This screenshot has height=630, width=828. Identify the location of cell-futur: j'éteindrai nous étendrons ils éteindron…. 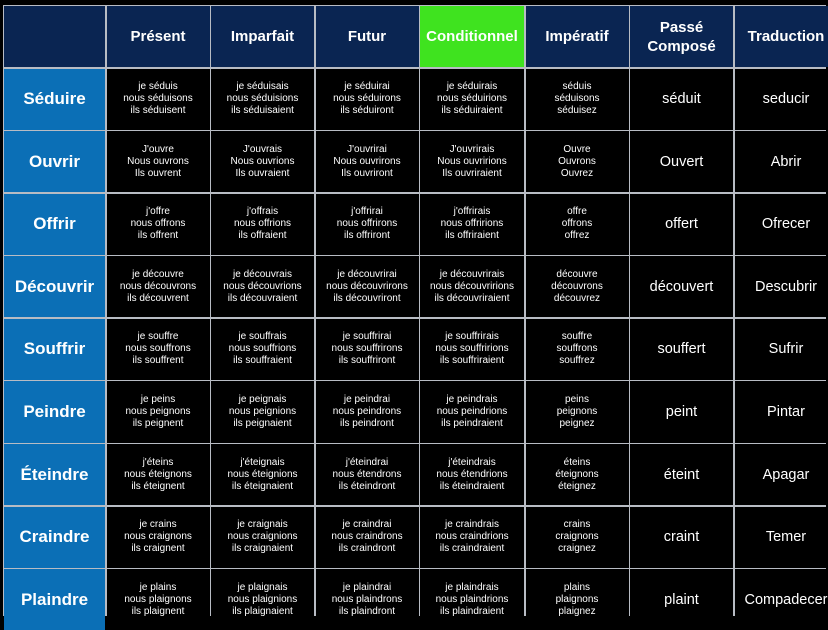
(367, 474).